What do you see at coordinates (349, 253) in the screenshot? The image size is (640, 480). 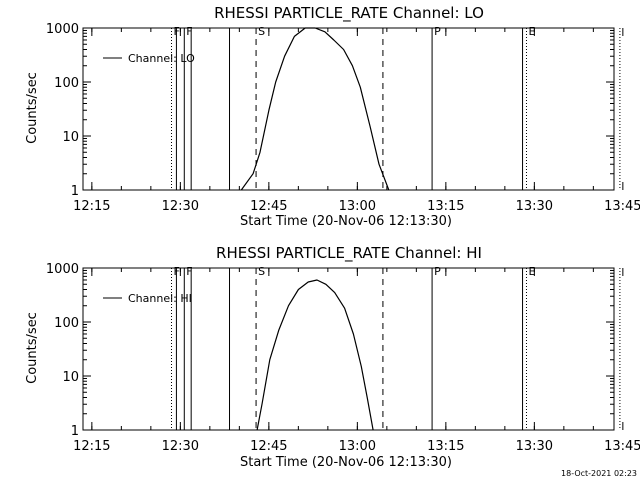 I see `chart-title: RHESSI PARTICLE_RATE Channel: HI` at bounding box center [349, 253].